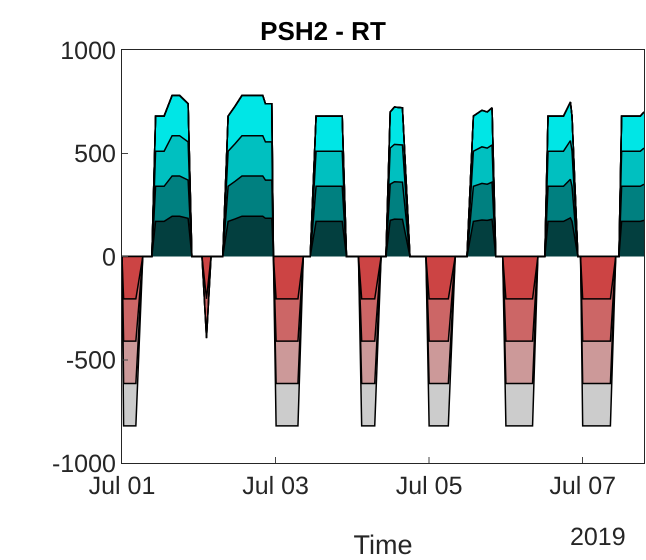 Image resolution: width=646 pixels, height=560 pixels. Describe the element at coordinates (275, 486) in the screenshot. I see `x-tick-label: Jul 03` at that location.